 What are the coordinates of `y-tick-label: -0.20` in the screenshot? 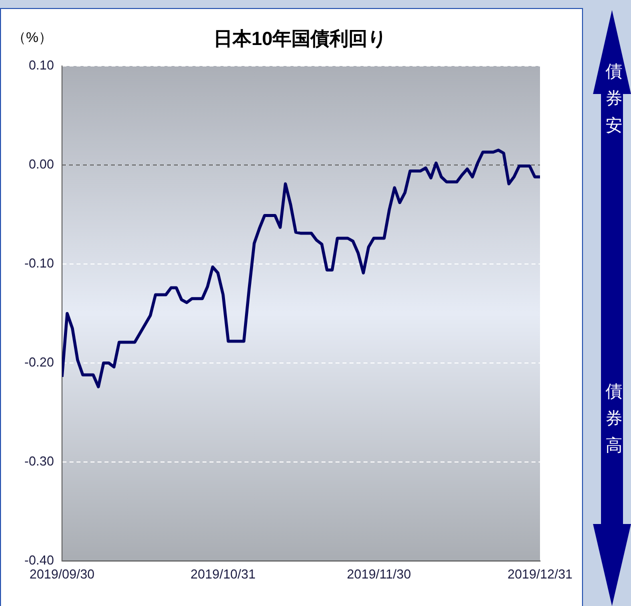 It's located at (39, 362).